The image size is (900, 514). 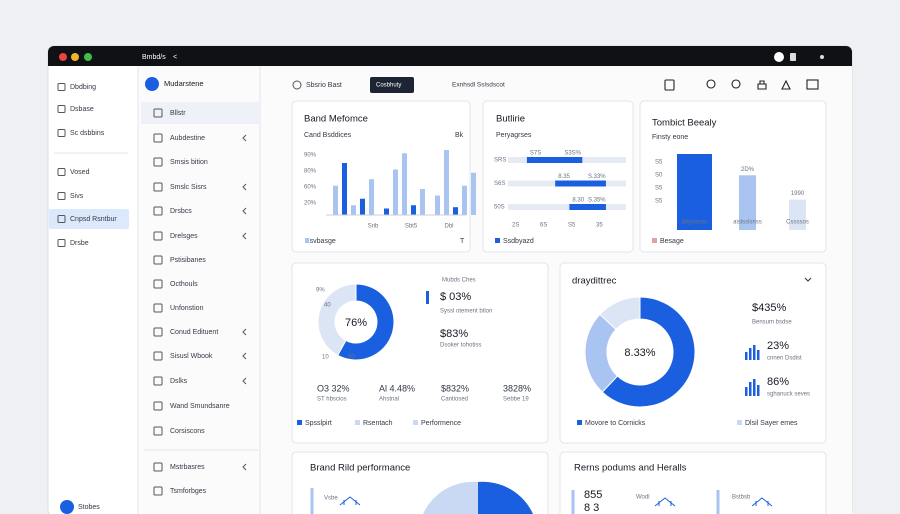 What do you see at coordinates (593, 495) in the screenshot?
I see `metric-value: 855` at bounding box center [593, 495].